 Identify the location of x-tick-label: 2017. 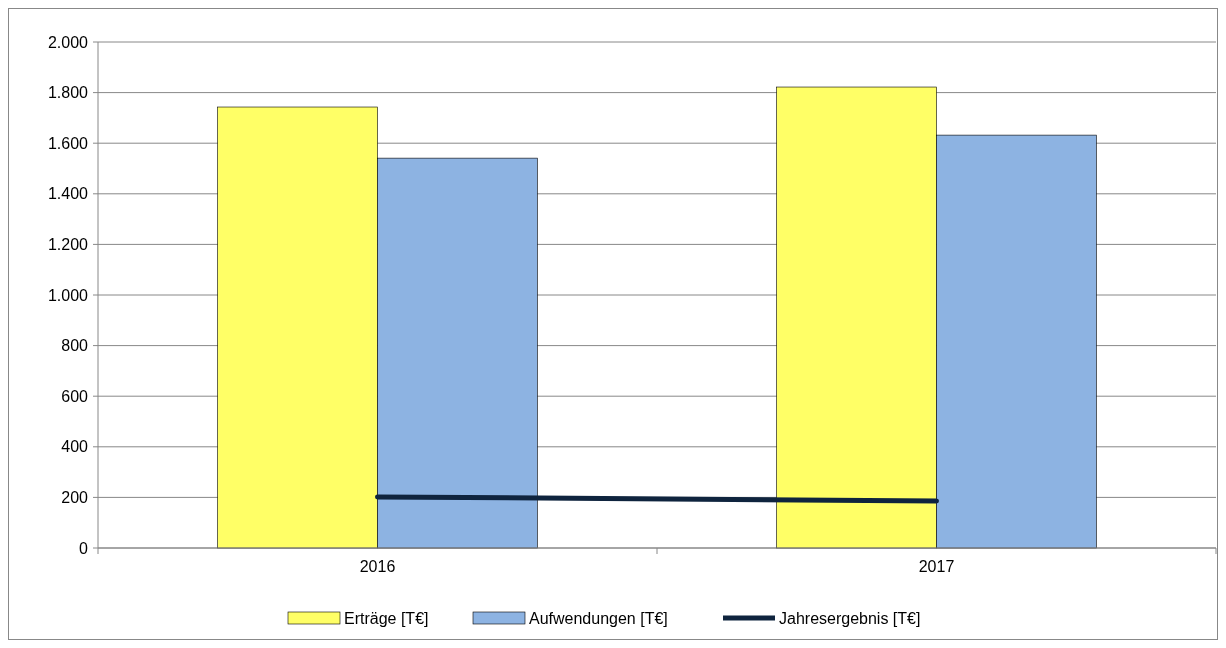
(936, 566).